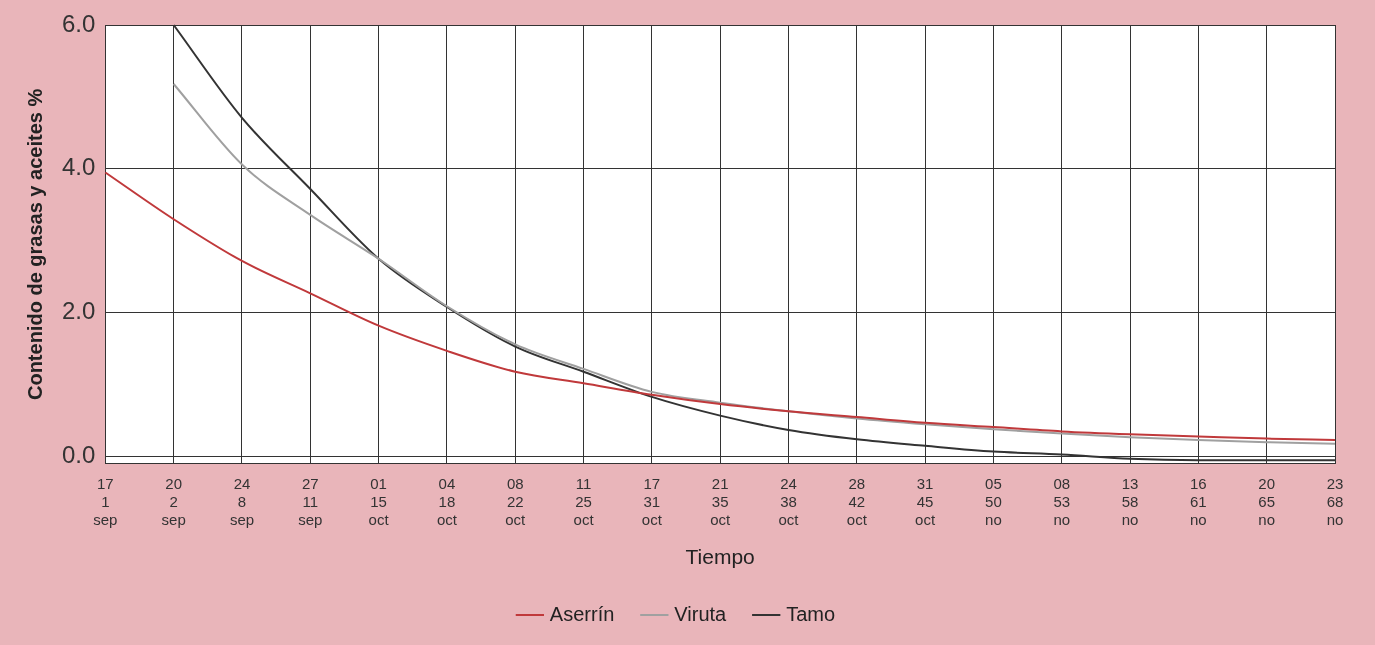 Image resolution: width=1375 pixels, height=645 pixels. I want to click on y-axis-title: Contenido de grasas y aceites %, so click(34, 244).